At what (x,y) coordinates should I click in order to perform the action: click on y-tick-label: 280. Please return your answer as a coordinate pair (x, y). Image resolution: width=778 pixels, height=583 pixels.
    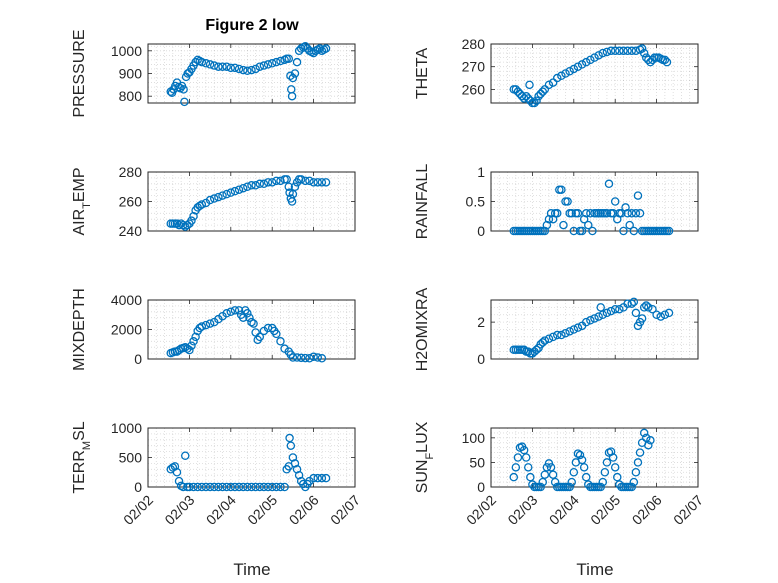
    Looking at the image, I should click on (474, 44).